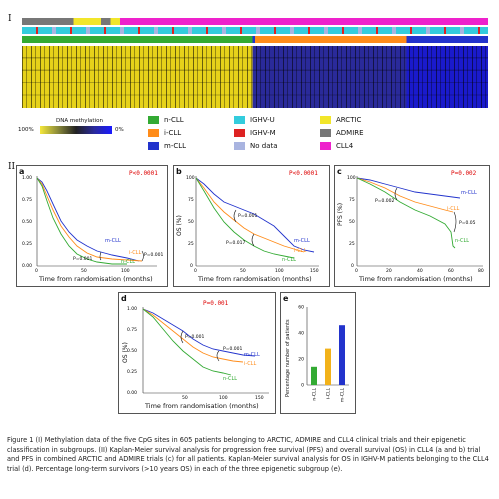  What do you see at coordinates (262, 120) in the screenshot?
I see `legend-label-ighv-u: IGHV-U` at bounding box center [262, 120].